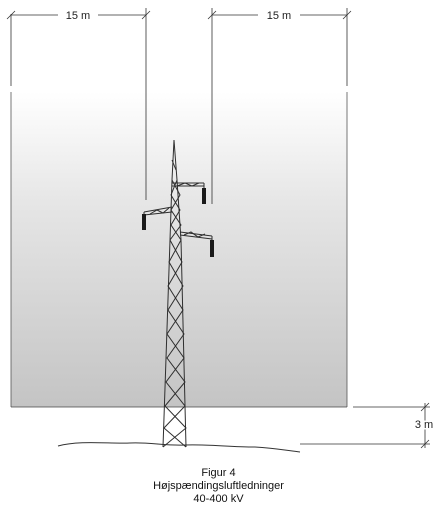 The width and height of the screenshot is (437, 531). What do you see at coordinates (365, 425) in the screenshot?
I see `dimension-ground` at bounding box center [365, 425].